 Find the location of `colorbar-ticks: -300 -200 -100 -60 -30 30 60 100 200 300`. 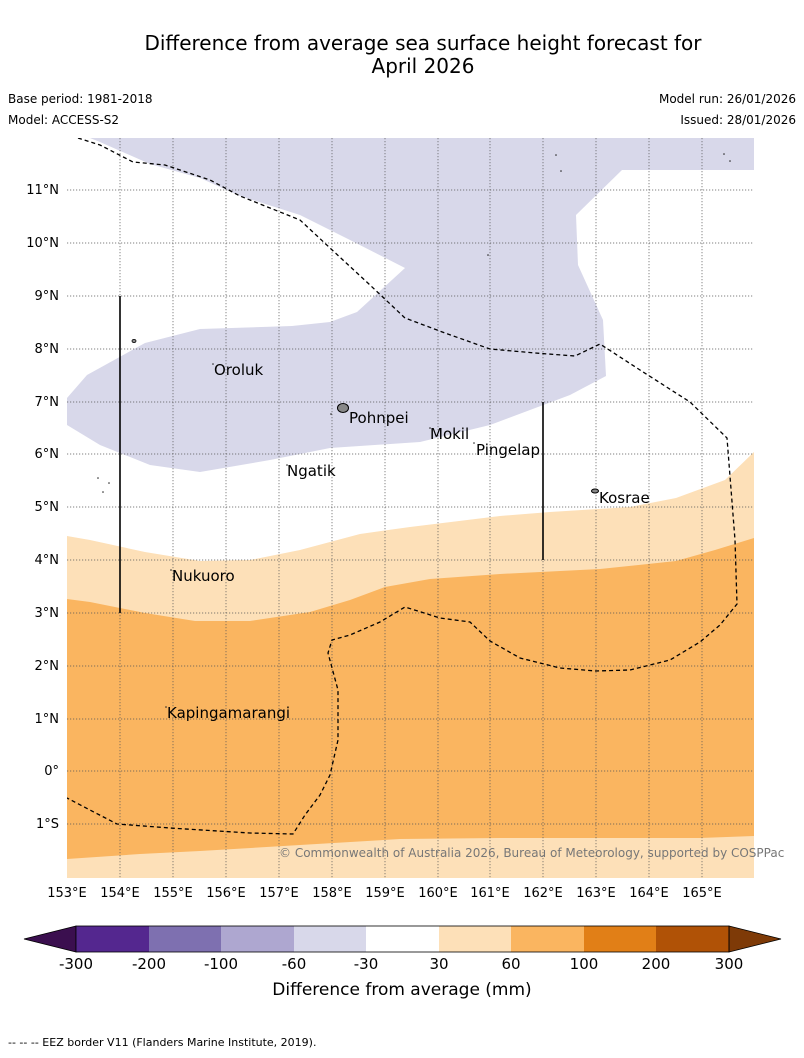

colorbar-ticks: -300 -200 -100 -60 -30 30 60 100 200 300 is located at coordinates (401, 964).